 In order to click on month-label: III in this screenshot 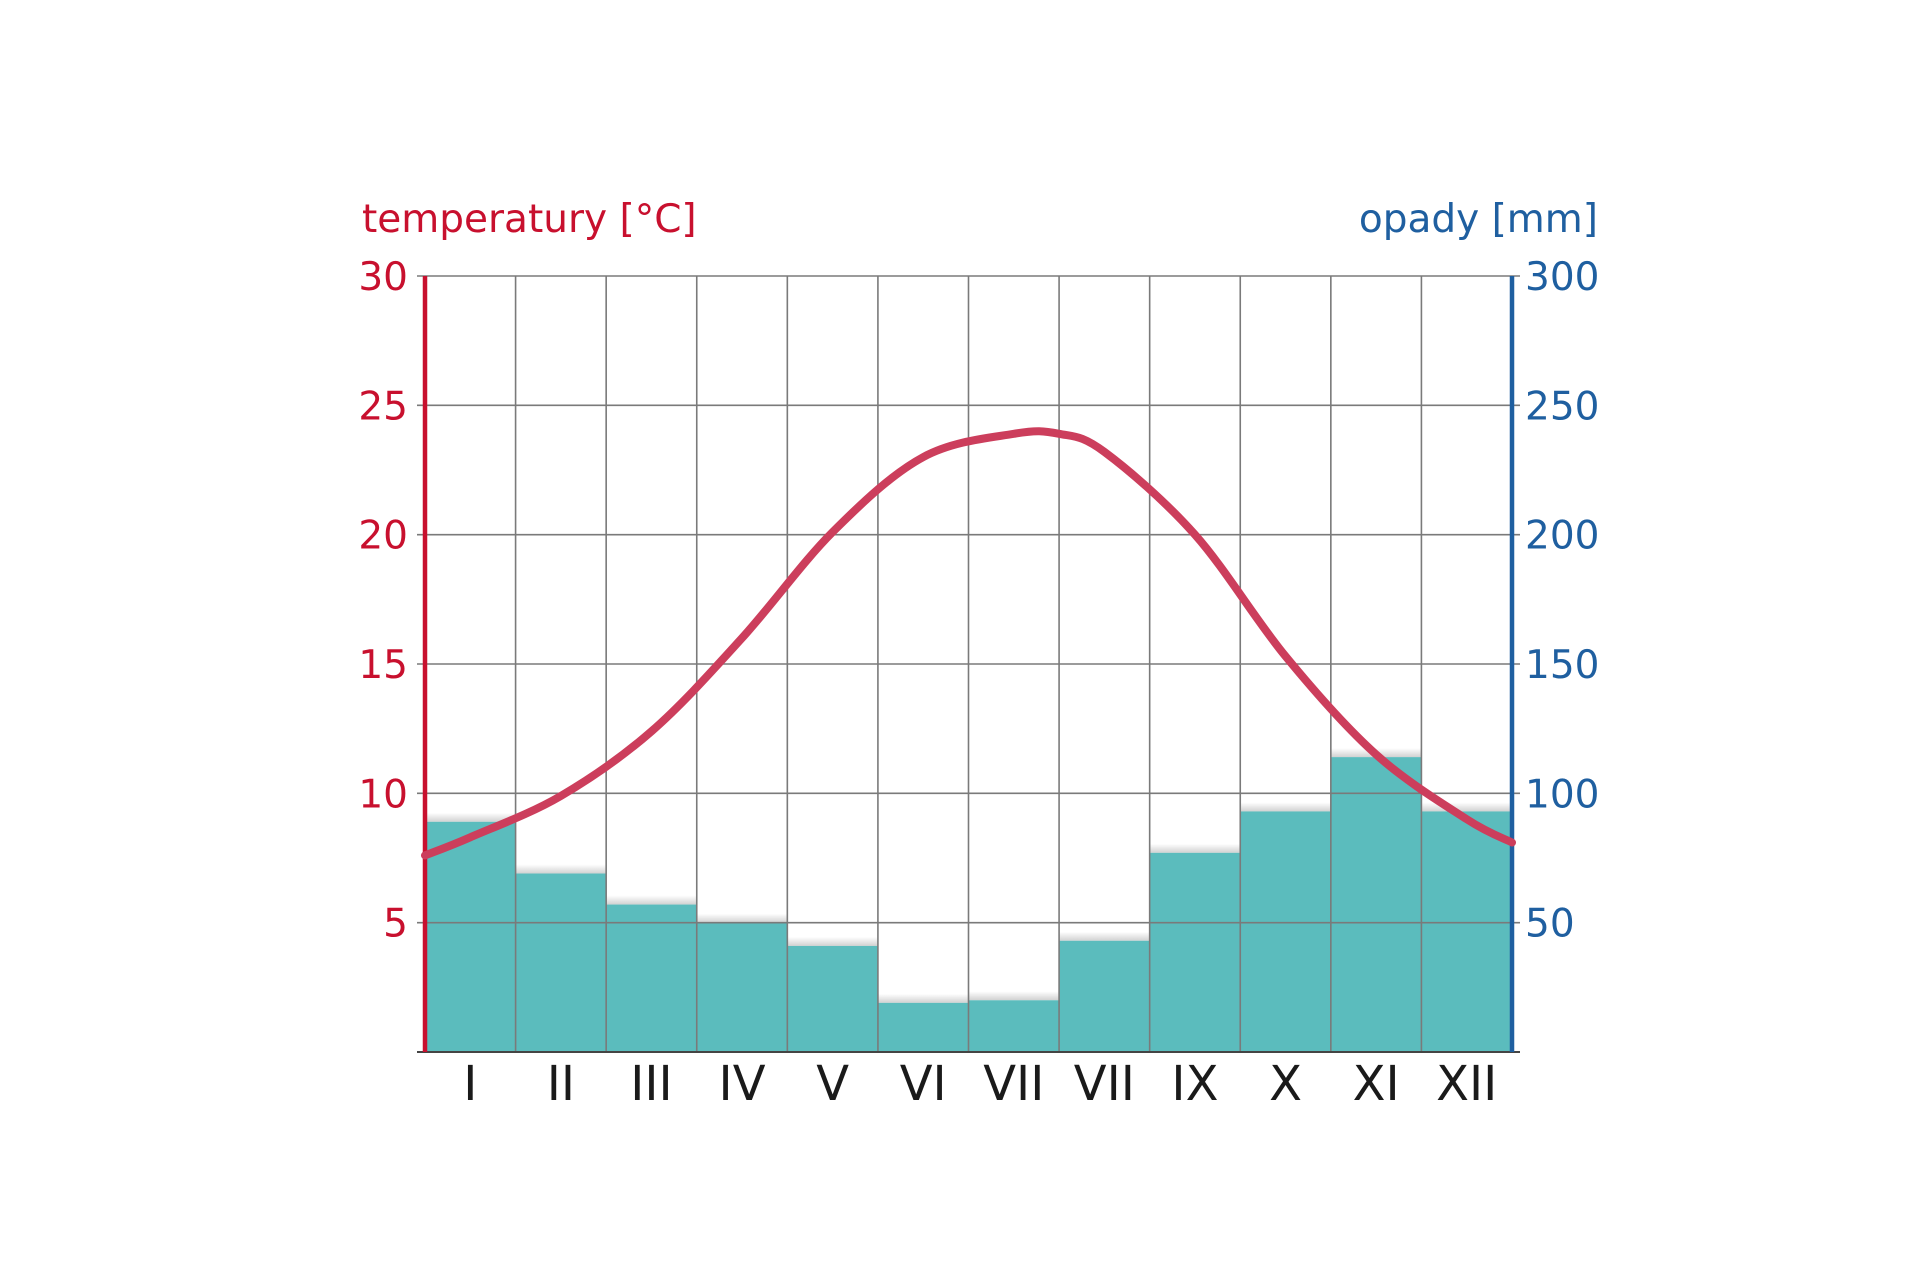, I will do `click(651, 1084)`.